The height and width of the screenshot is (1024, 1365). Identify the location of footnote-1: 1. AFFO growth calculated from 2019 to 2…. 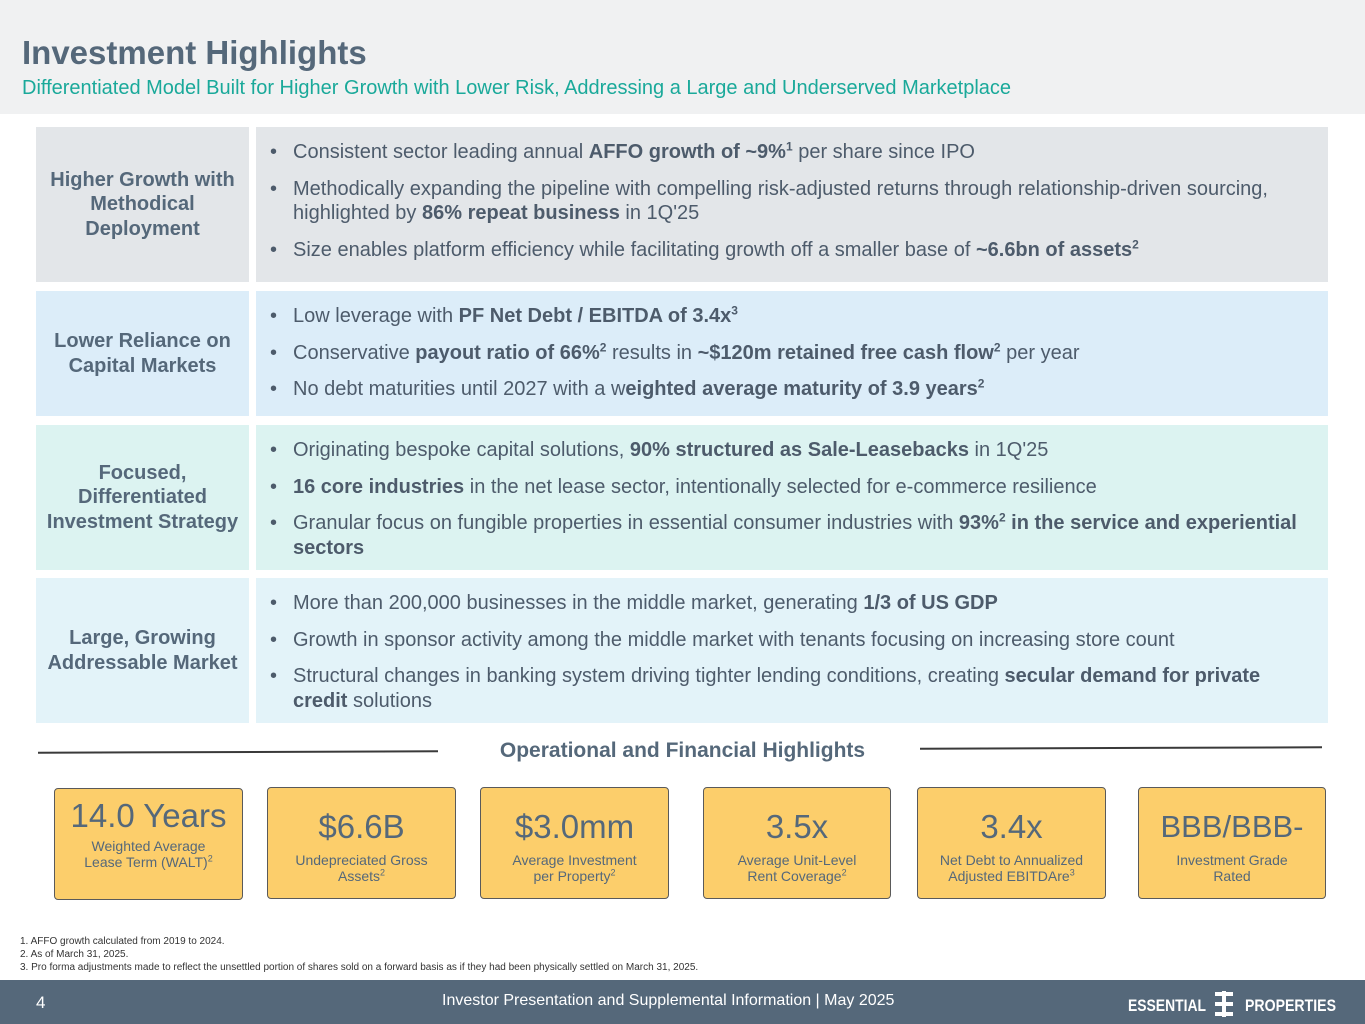
(122, 941).